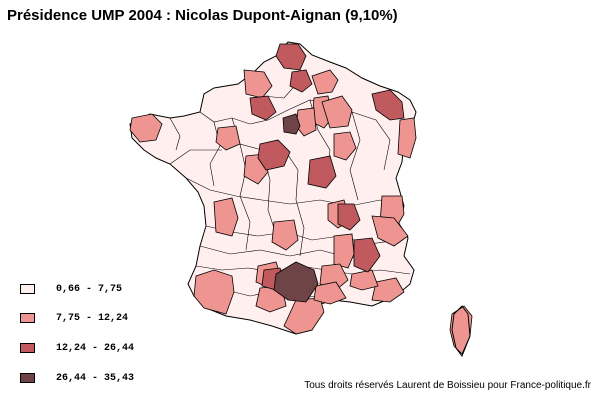 The width and height of the screenshot is (600, 400). What do you see at coordinates (95, 348) in the screenshot?
I see `legend-label-3: 12,24 - 26,44` at bounding box center [95, 348].